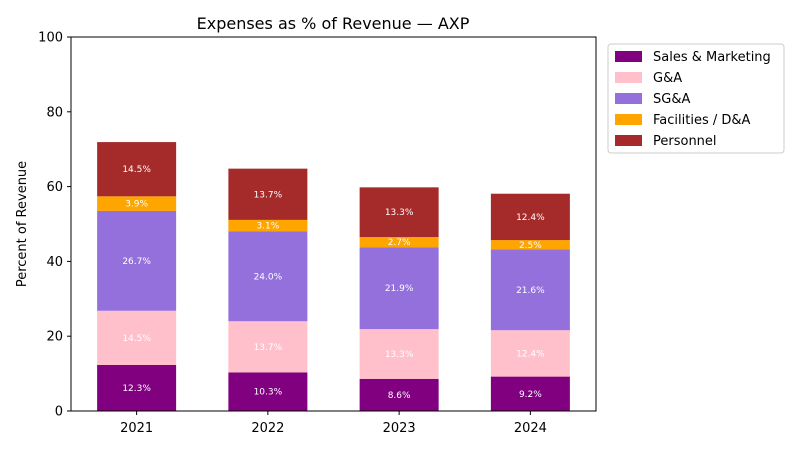  I want to click on bar-segment-g-a-2022, so click(268, 347).